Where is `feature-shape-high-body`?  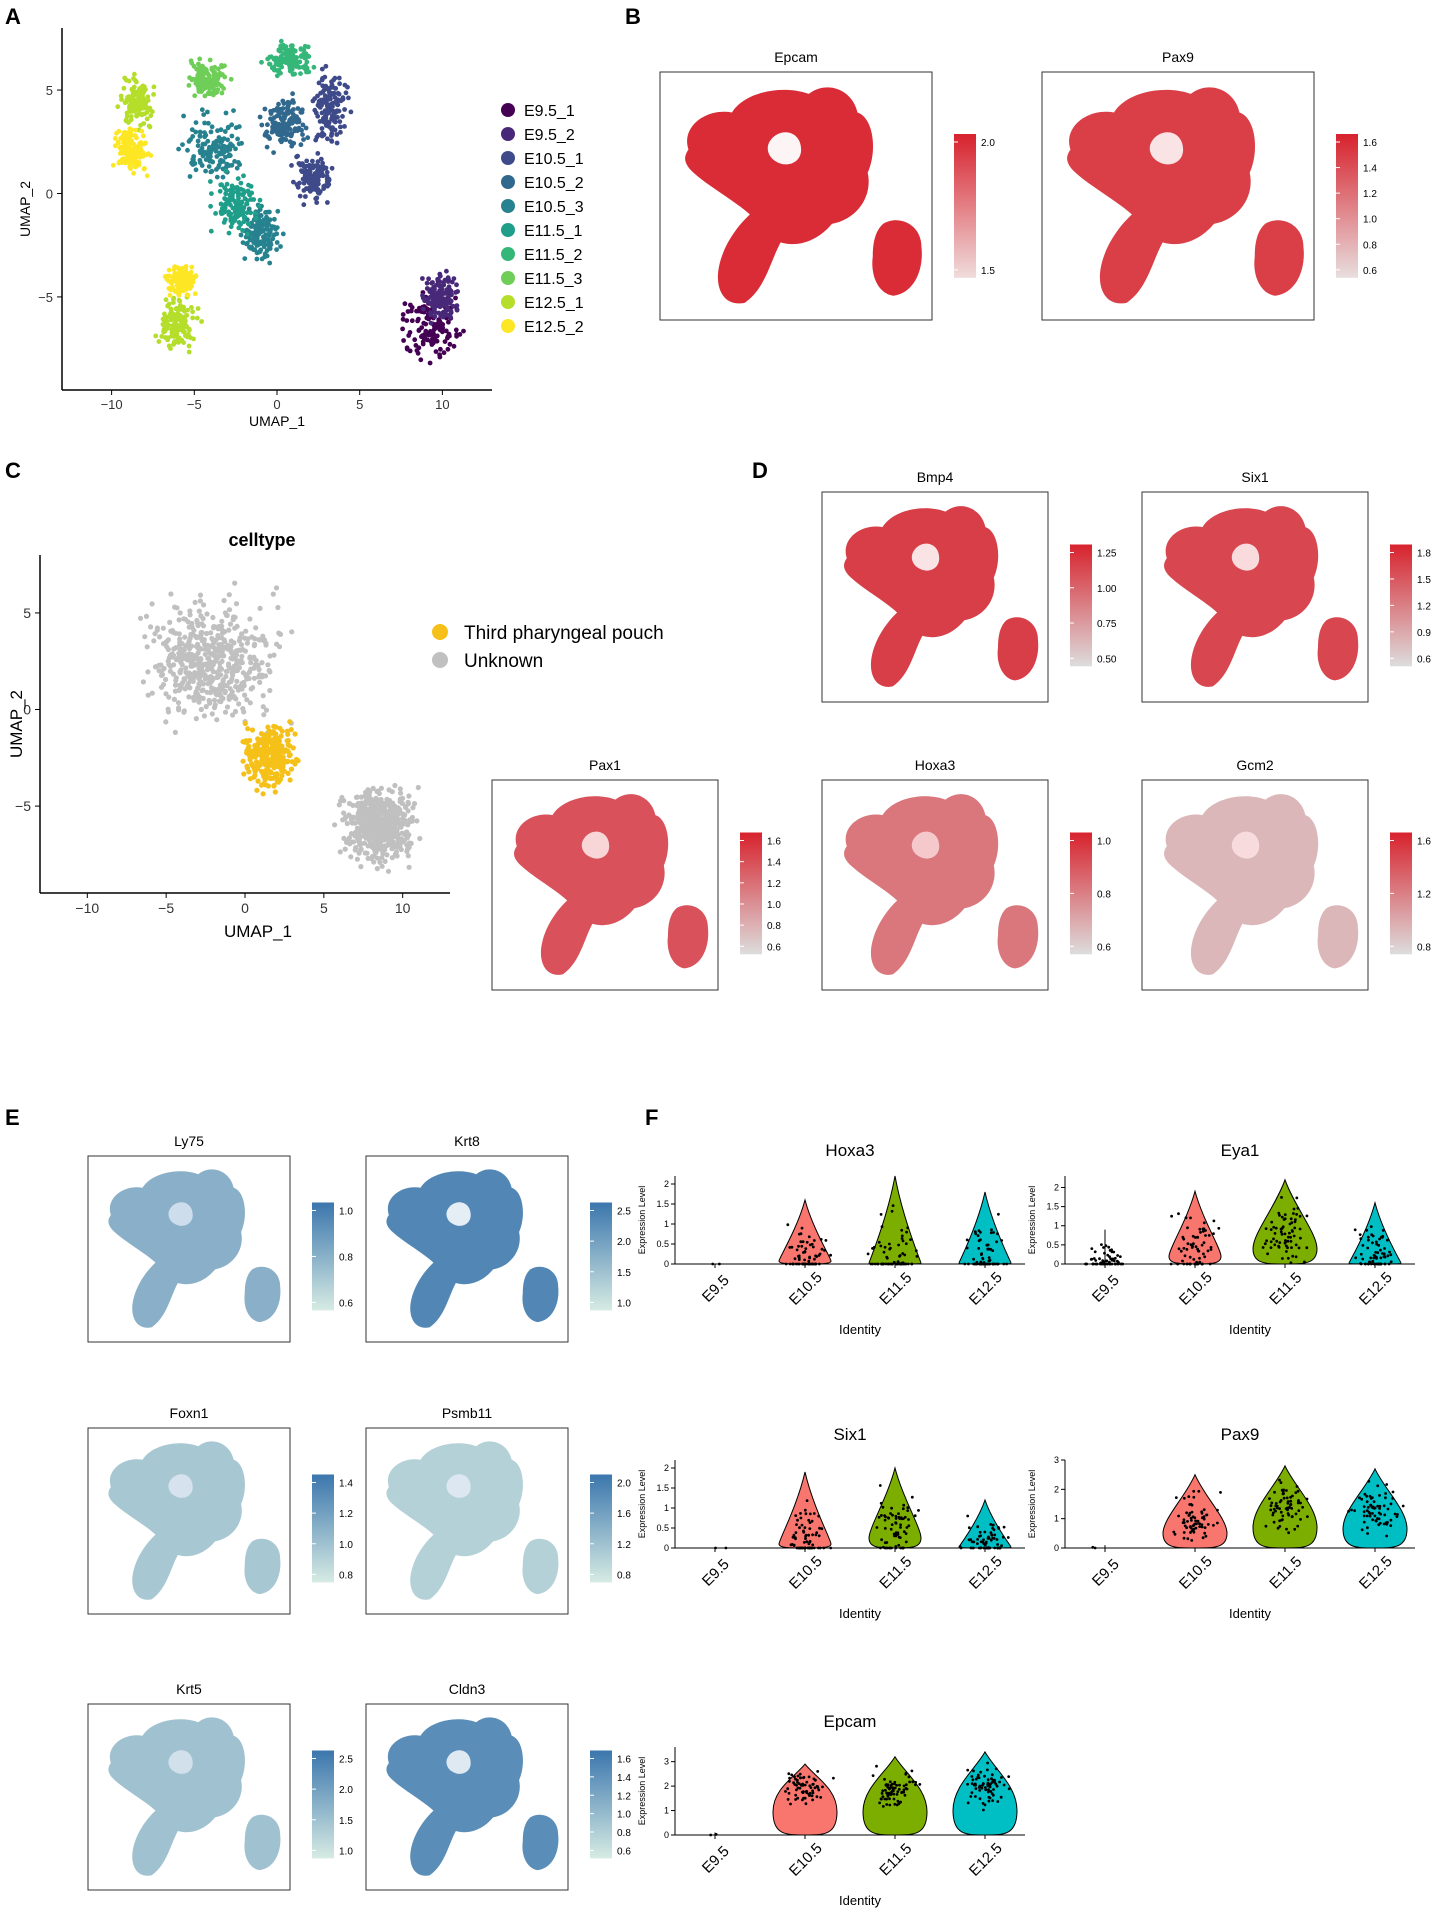 feature-shape-high-body is located at coordinates (1241, 884).